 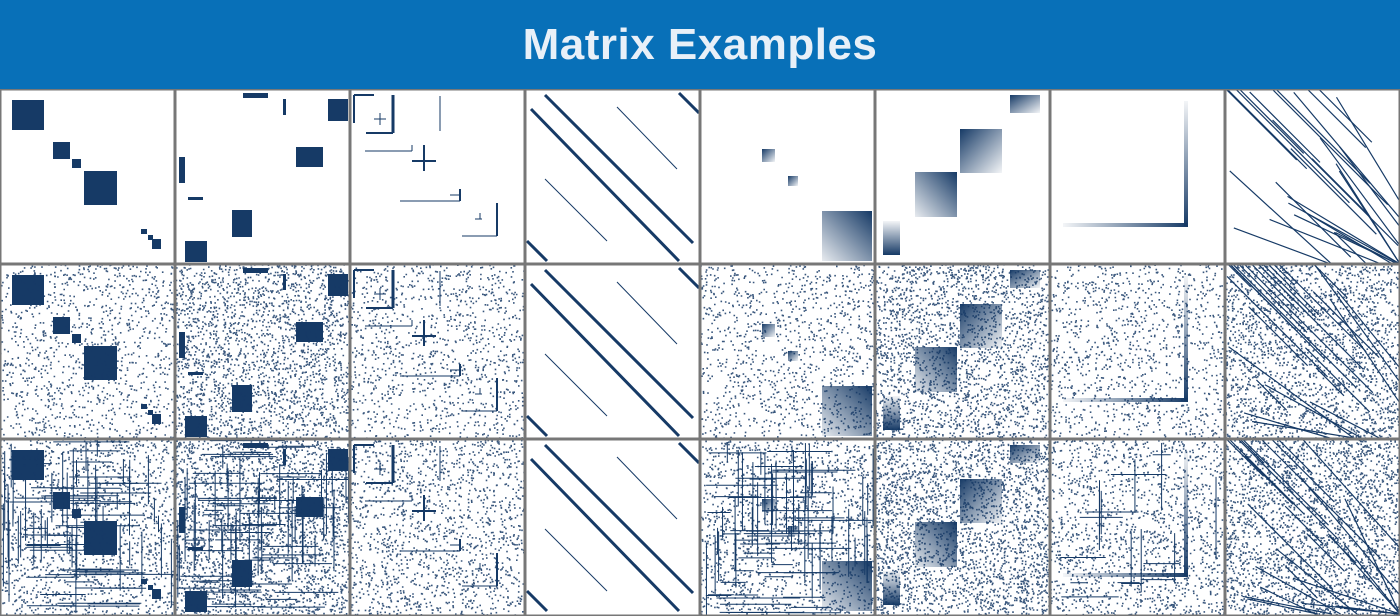 I want to click on matrix-cell-r1-c8, so click(x=1312, y=176).